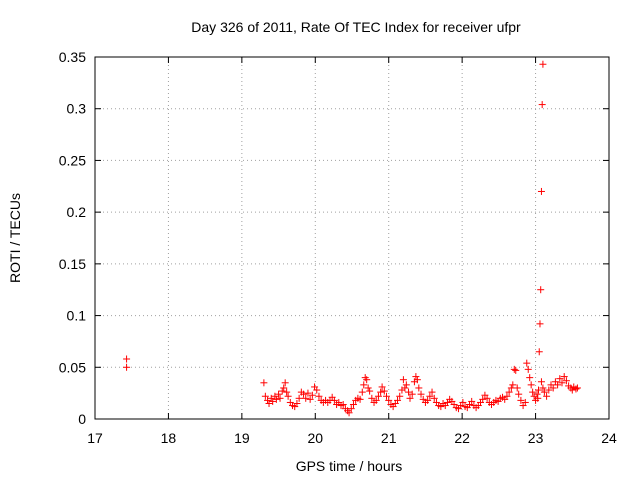 The width and height of the screenshot is (640, 480). What do you see at coordinates (77, 109) in the screenshot?
I see `y-tick-label: 0.3` at bounding box center [77, 109].